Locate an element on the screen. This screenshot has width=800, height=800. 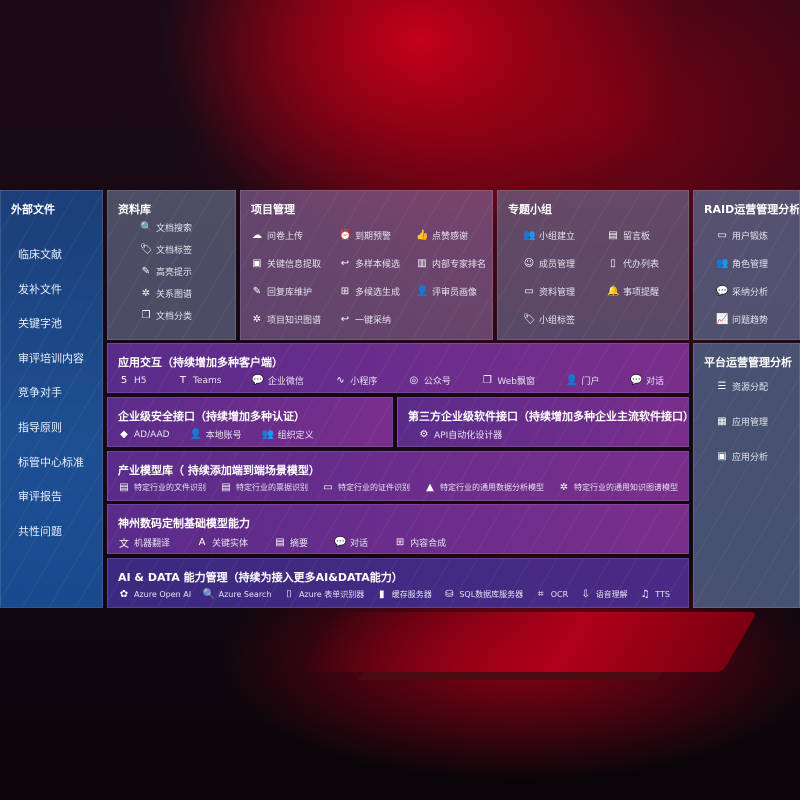
group-item: ▤ 留言板 is located at coordinates (647, 235).